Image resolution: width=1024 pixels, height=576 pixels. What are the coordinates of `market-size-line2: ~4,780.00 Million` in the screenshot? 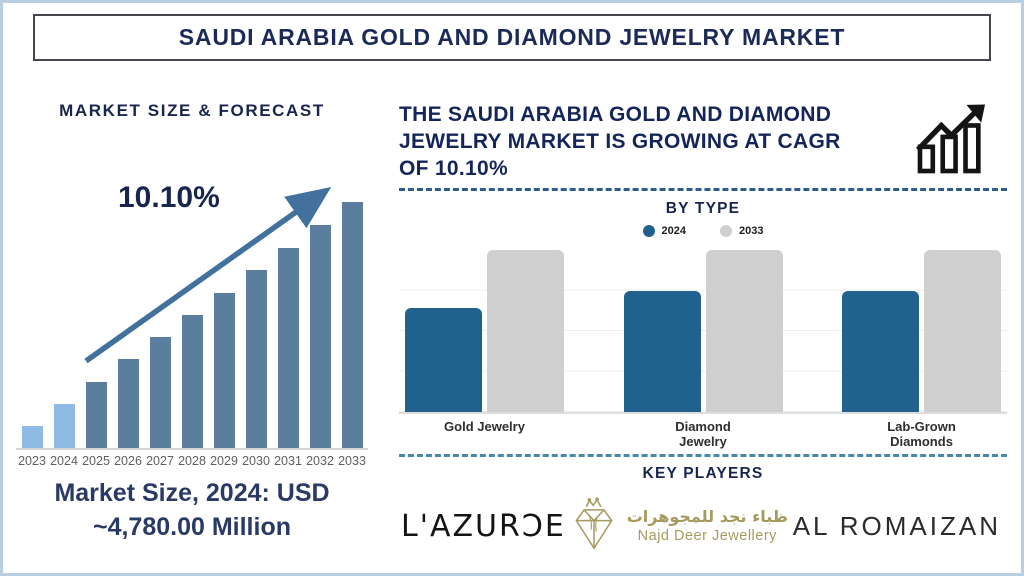 It's located at (191, 527).